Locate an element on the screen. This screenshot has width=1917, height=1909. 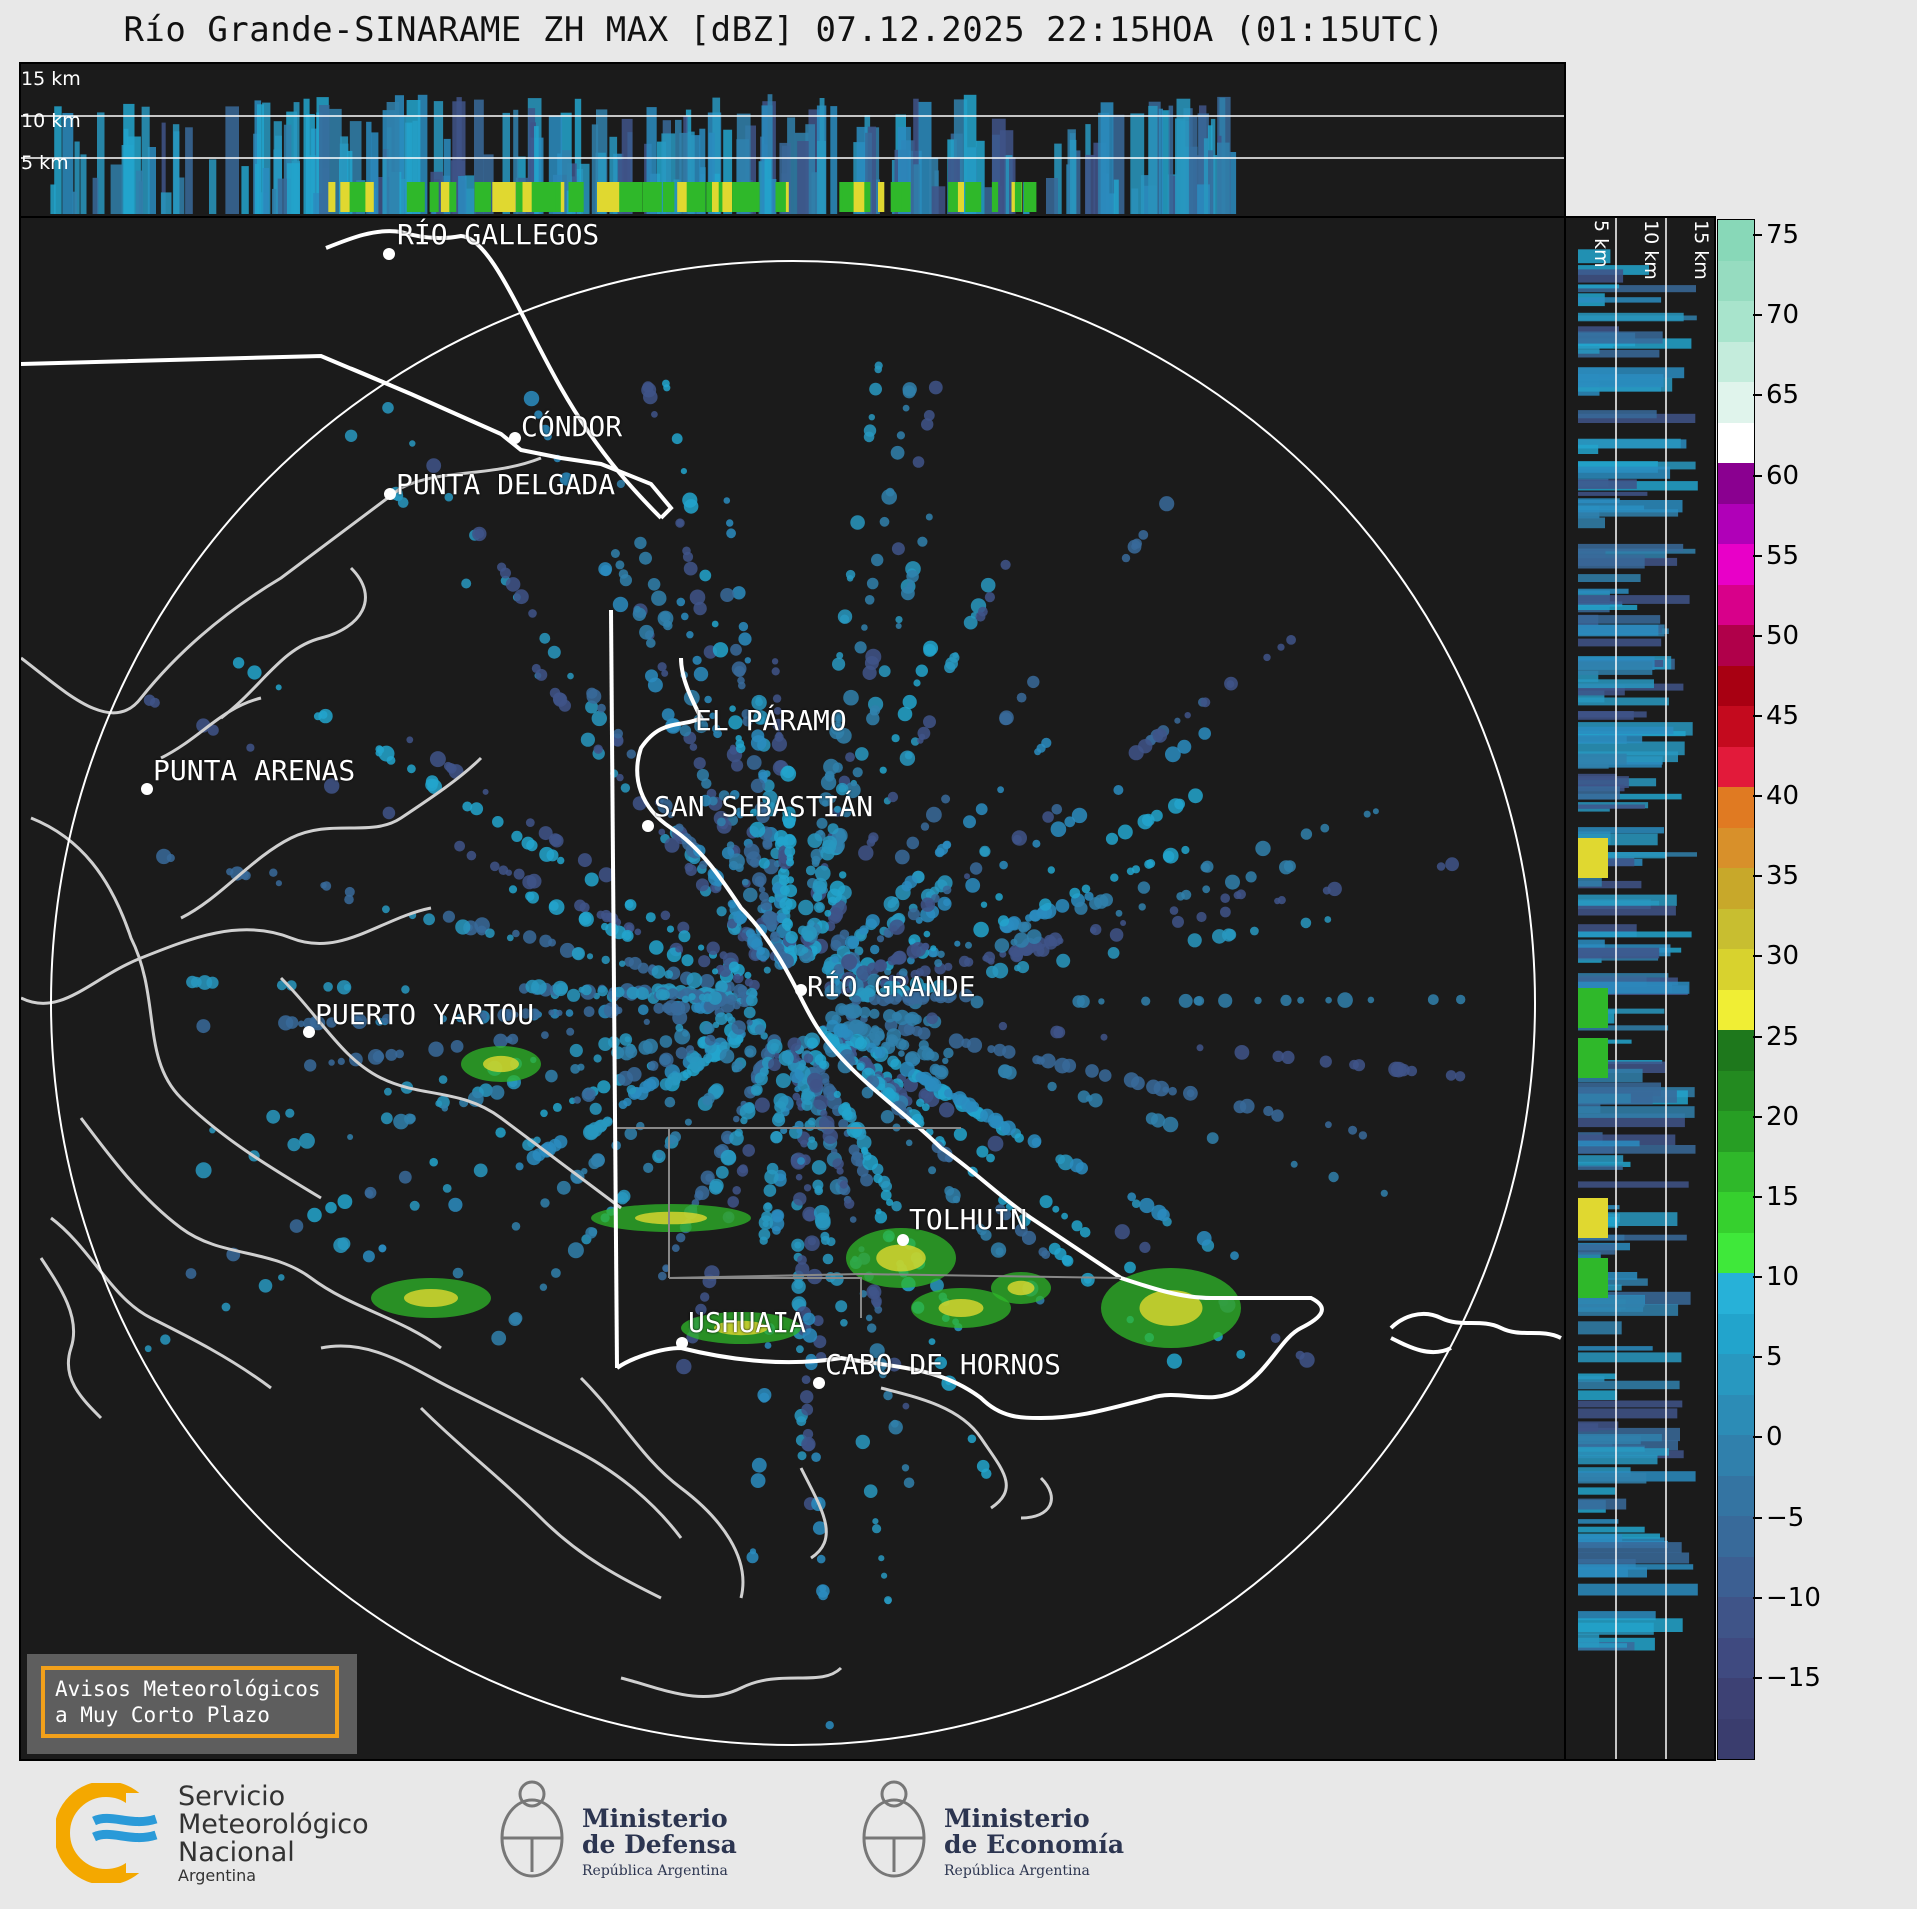
colorbar-tick-label: −5 is located at coordinates (1785, 1517).